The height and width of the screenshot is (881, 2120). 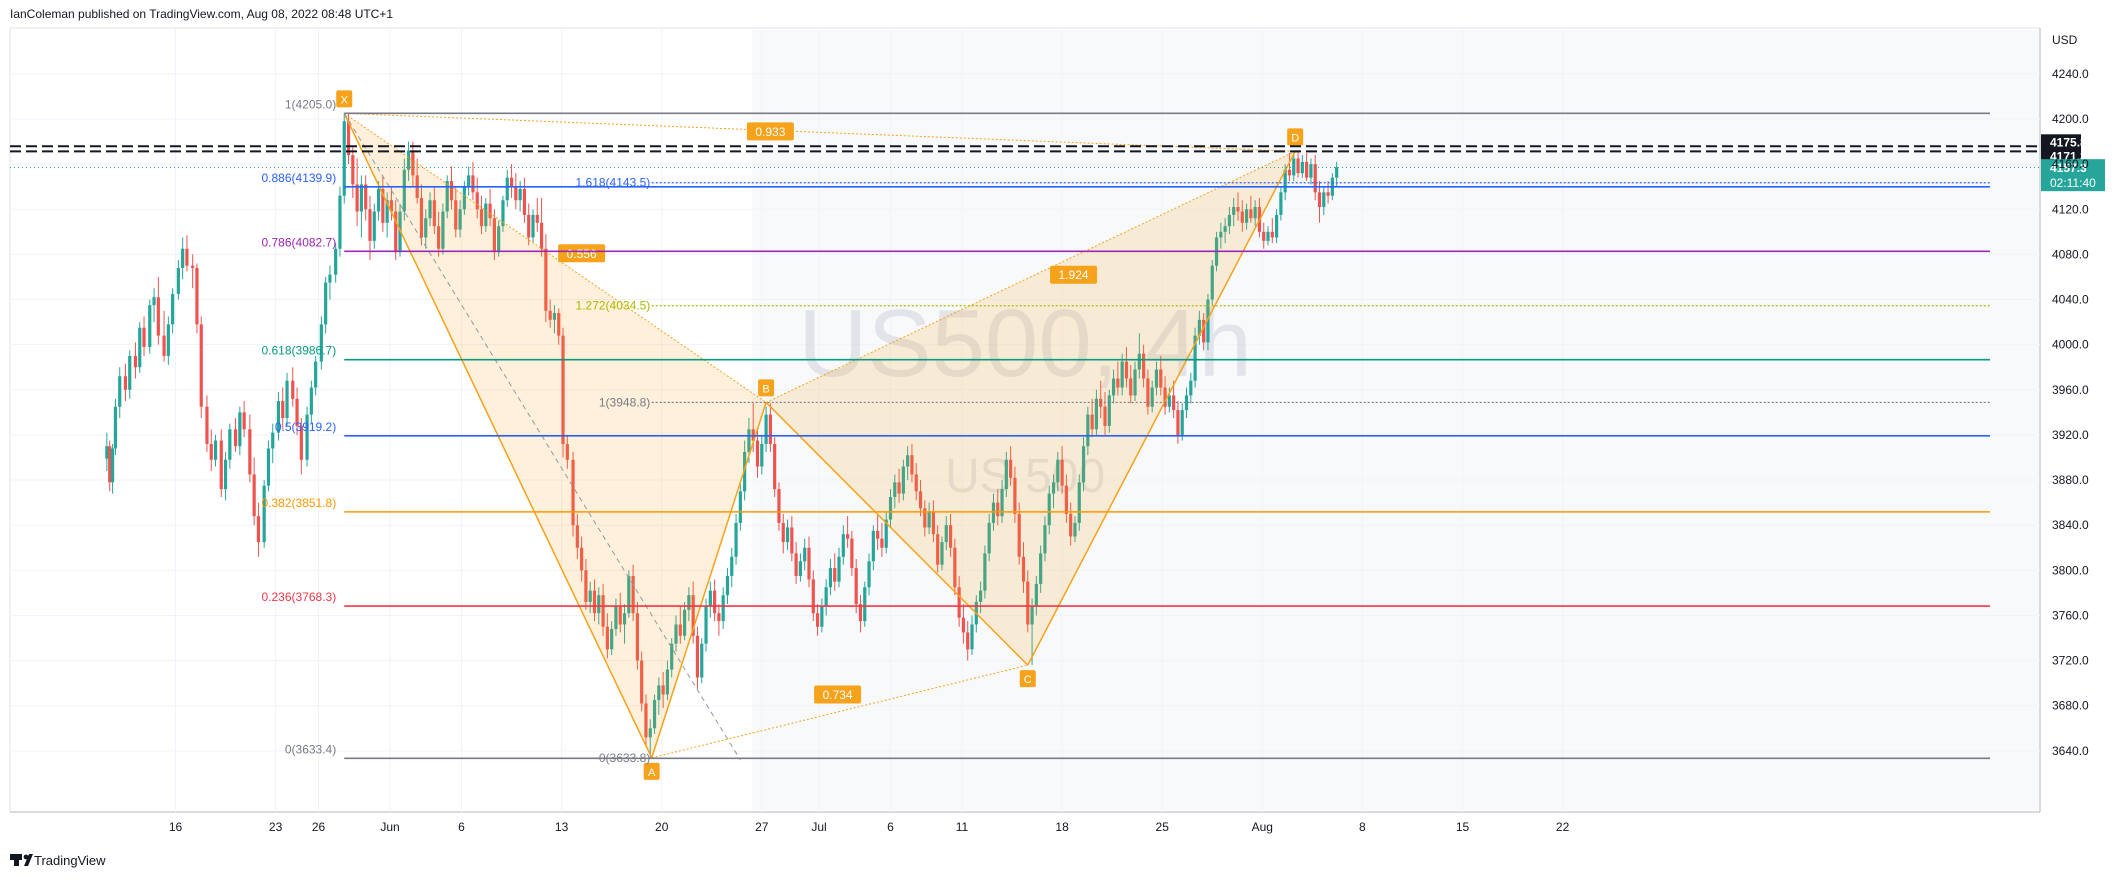 What do you see at coordinates (26, 857) in the screenshot?
I see `logo-dot-icon` at bounding box center [26, 857].